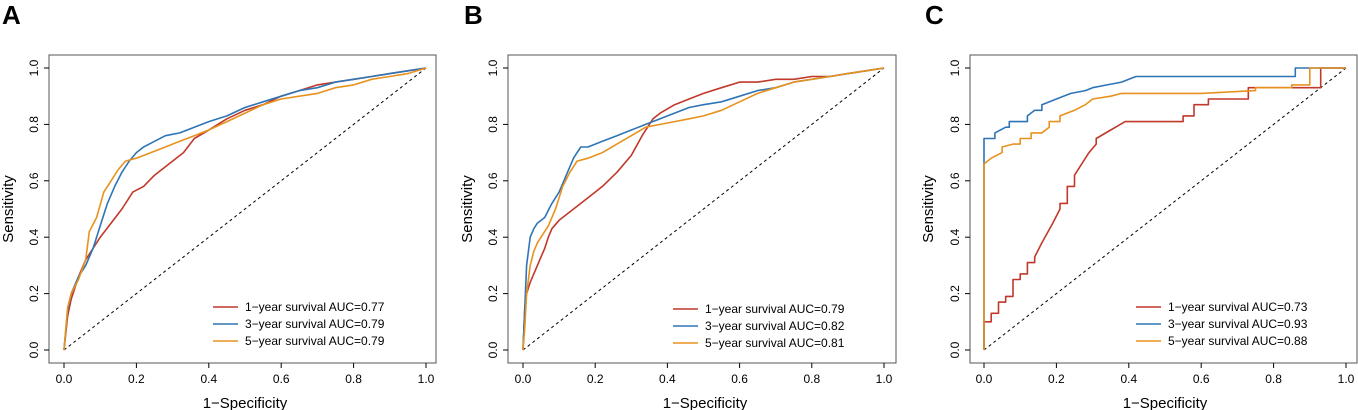 This screenshot has height=410, width=1358. What do you see at coordinates (934, 15) in the screenshot?
I see `panel-letter-c: C` at bounding box center [934, 15].